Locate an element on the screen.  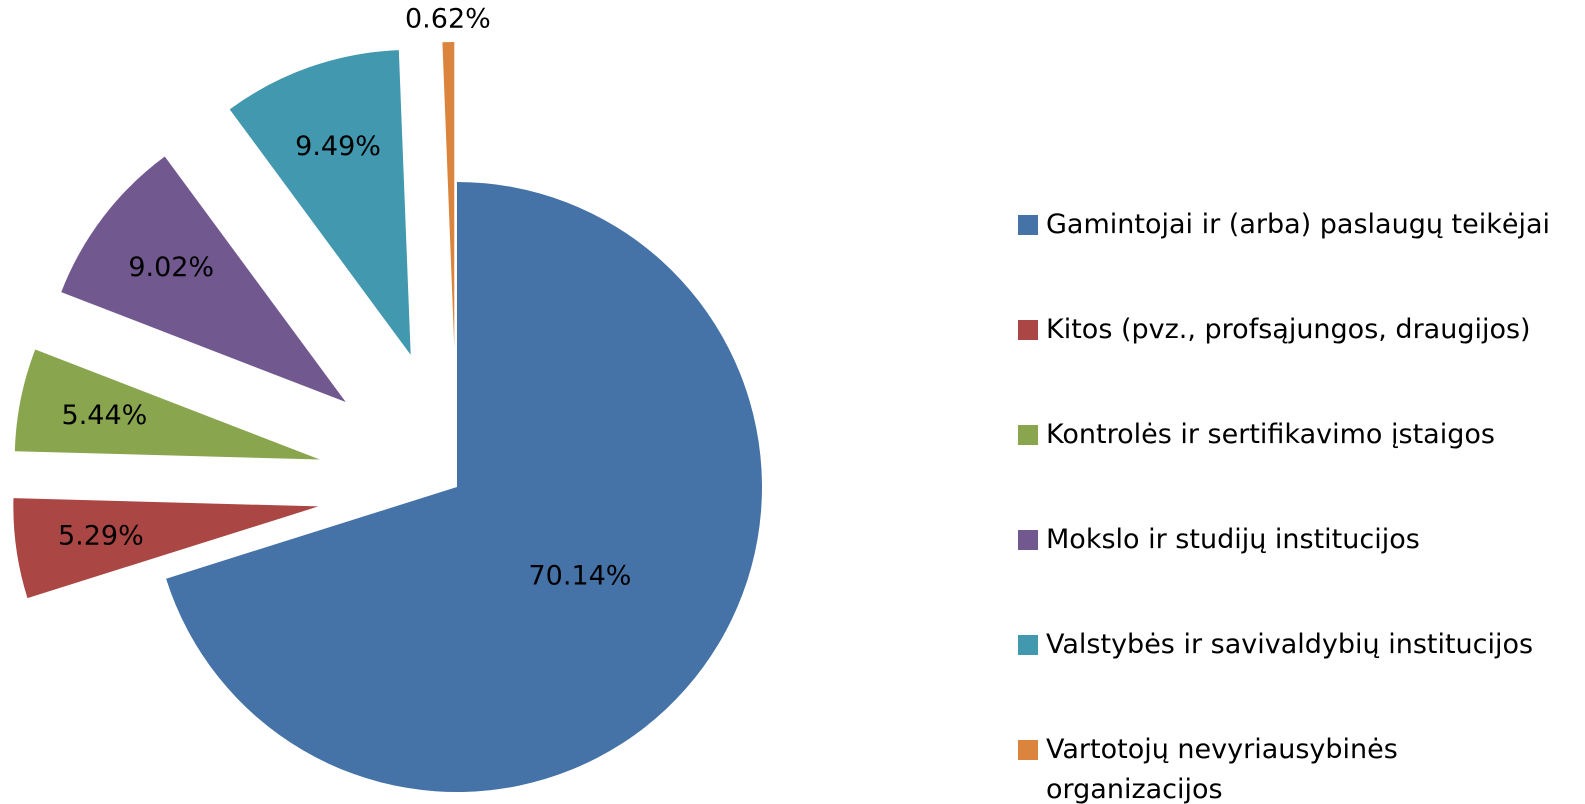
legend-label: Kitos (pvz., profsąjungos, draugijos) is located at coordinates (1288, 329).